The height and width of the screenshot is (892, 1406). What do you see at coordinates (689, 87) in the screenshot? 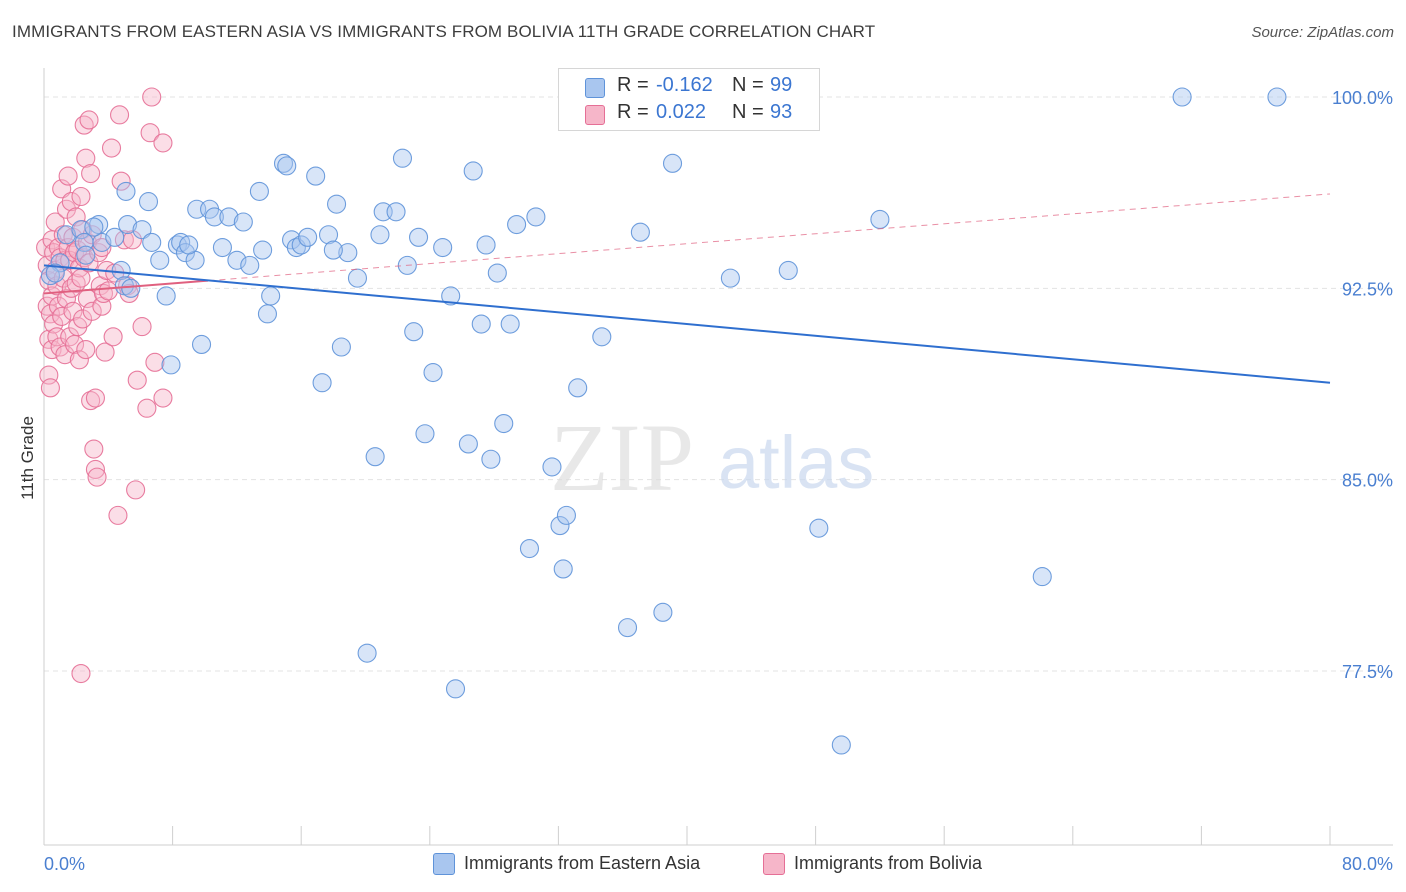
I see `legend-row-eastern-asia: R = -0.162 N = 99` at bounding box center [689, 87].